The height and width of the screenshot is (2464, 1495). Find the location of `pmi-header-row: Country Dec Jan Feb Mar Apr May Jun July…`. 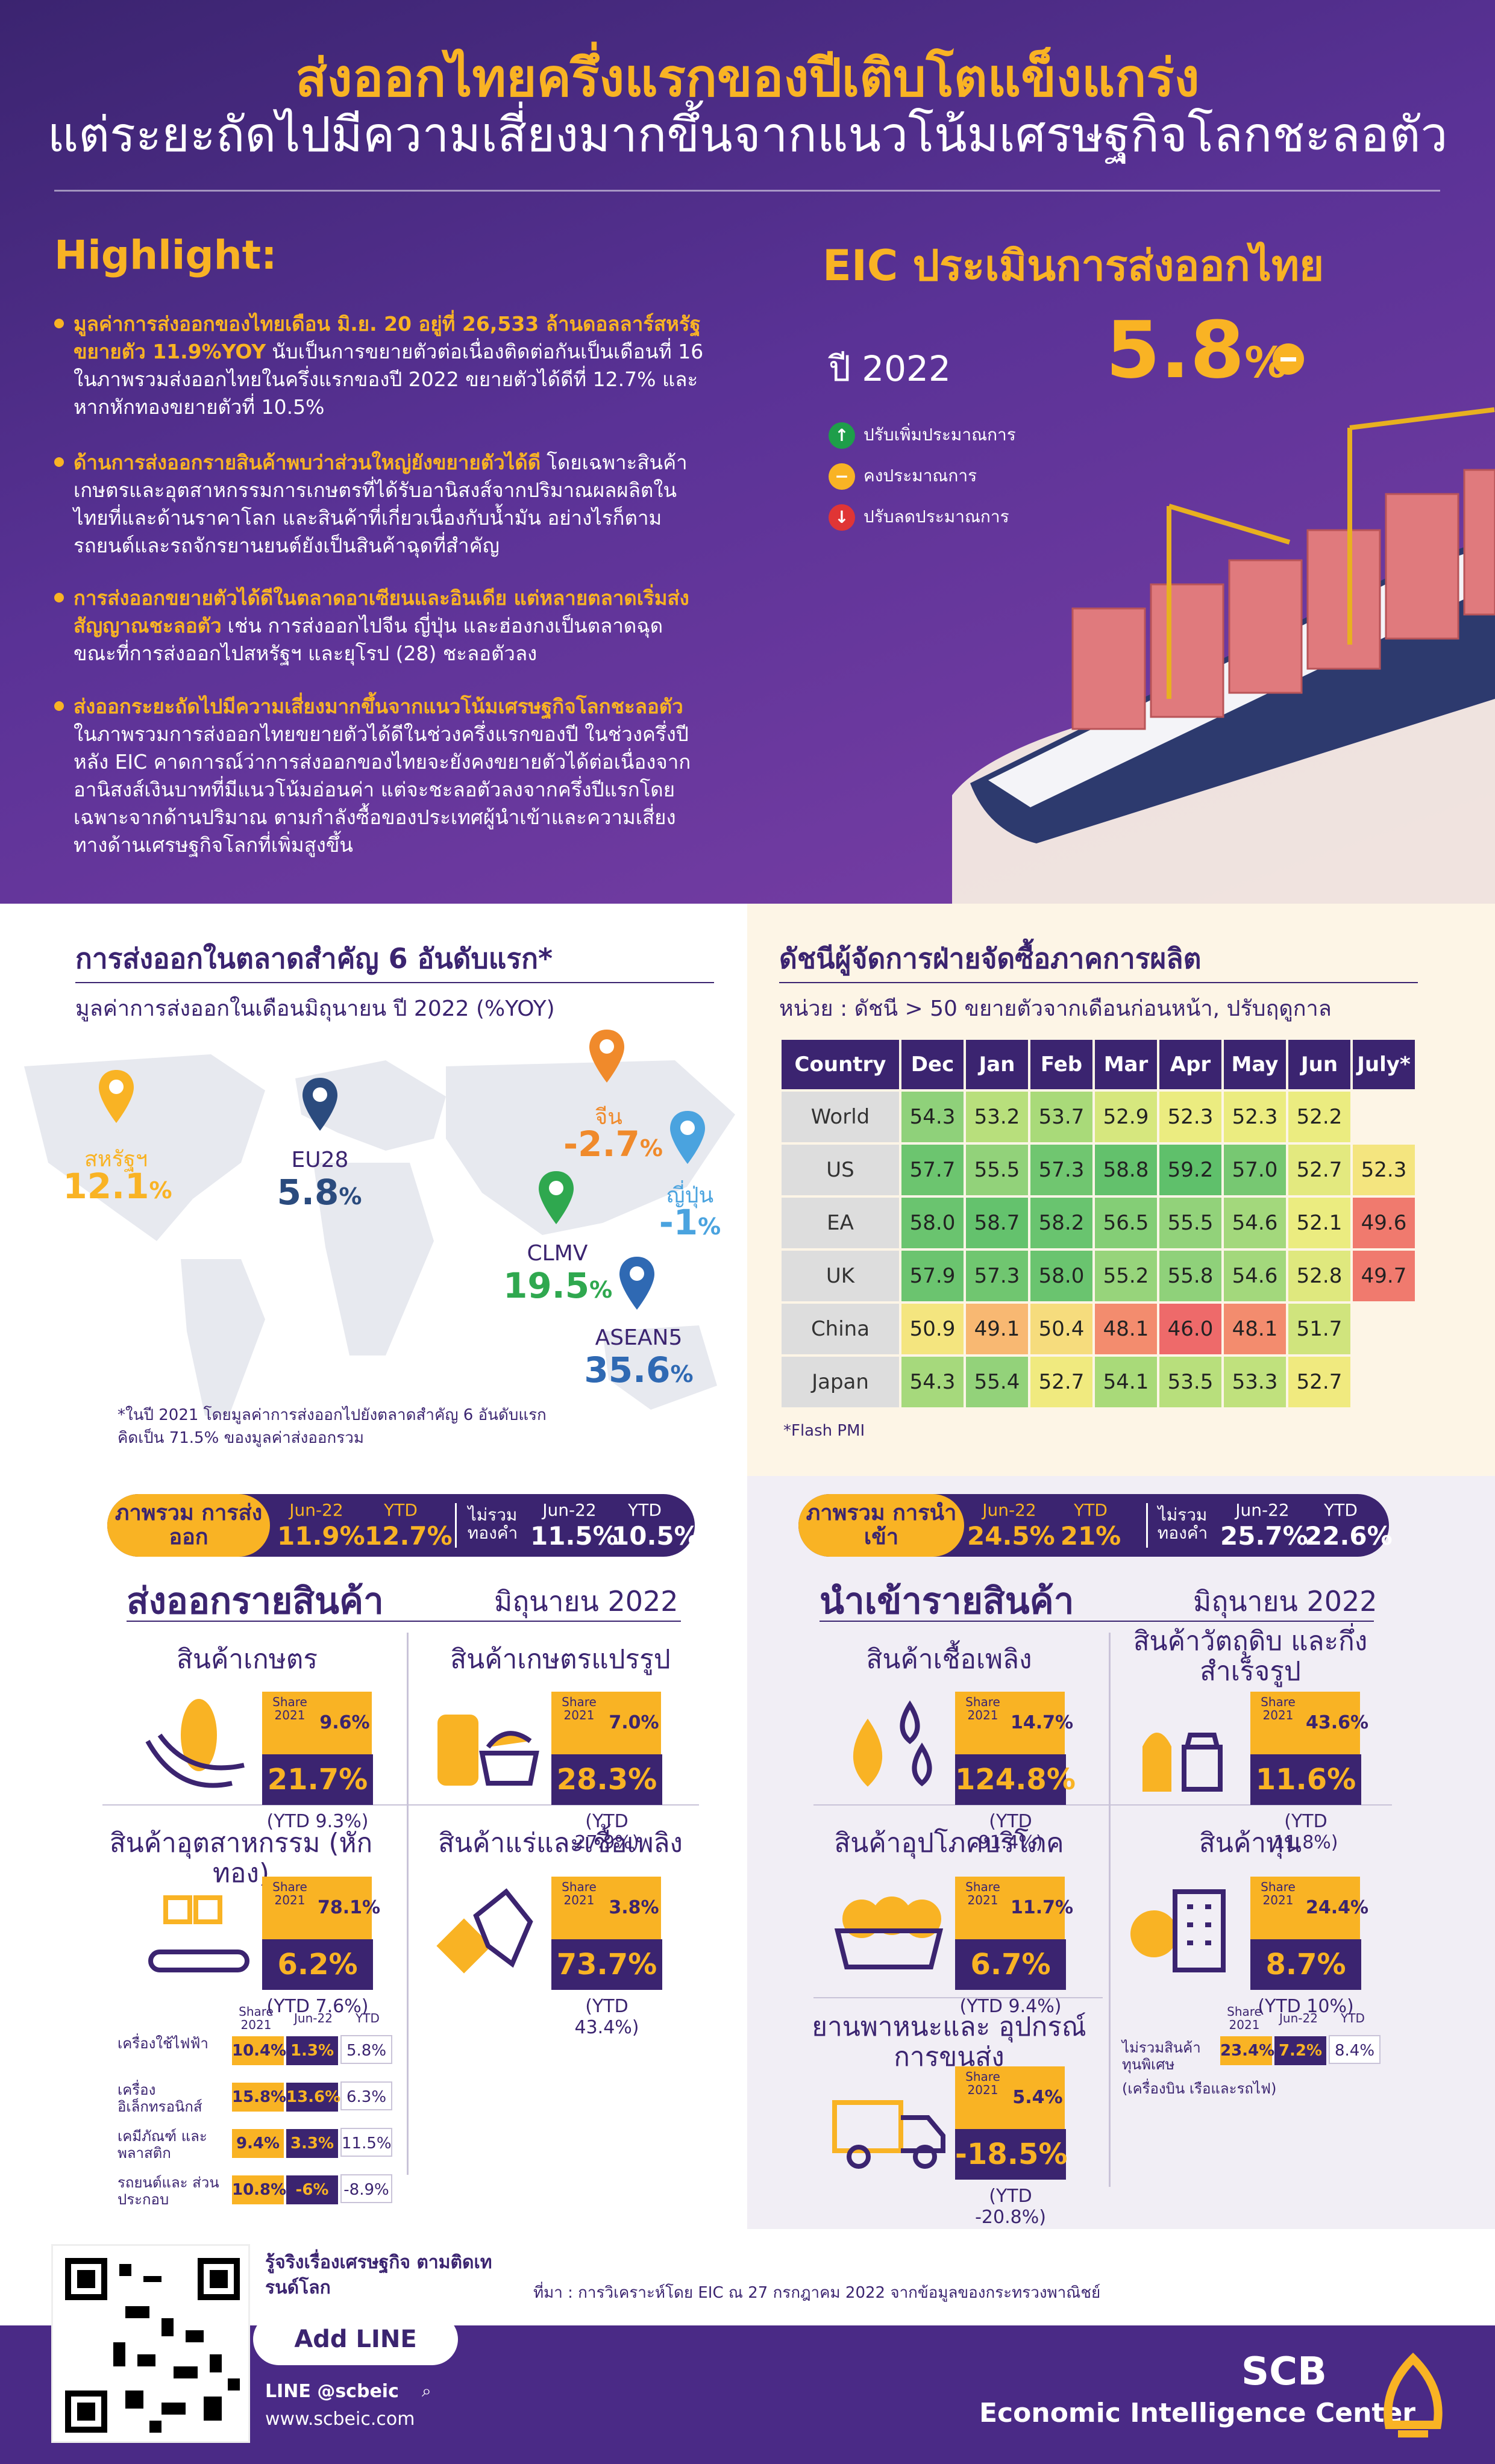

pmi-header-row: Country Dec Jan Feb Mar Apr May Jun July… is located at coordinates (1098, 1064).